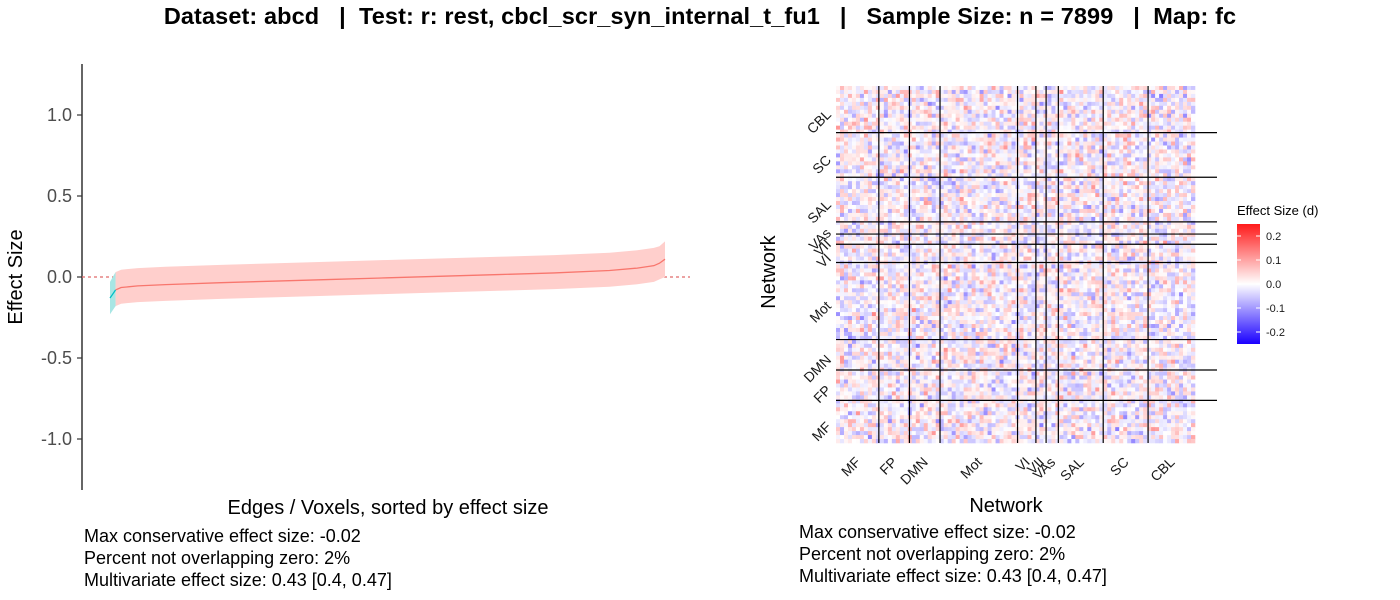 The width and height of the screenshot is (1400, 600). I want to click on y-tick-label-dmn: DMN, so click(817, 369).